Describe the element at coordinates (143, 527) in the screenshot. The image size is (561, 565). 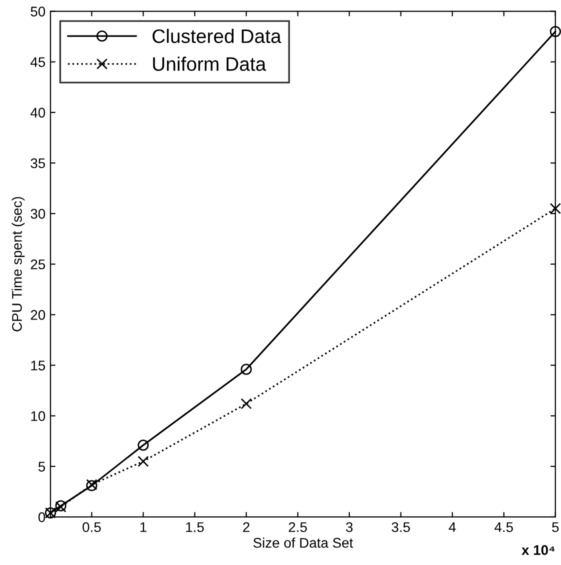
I see `x-tick-label: 1` at that location.